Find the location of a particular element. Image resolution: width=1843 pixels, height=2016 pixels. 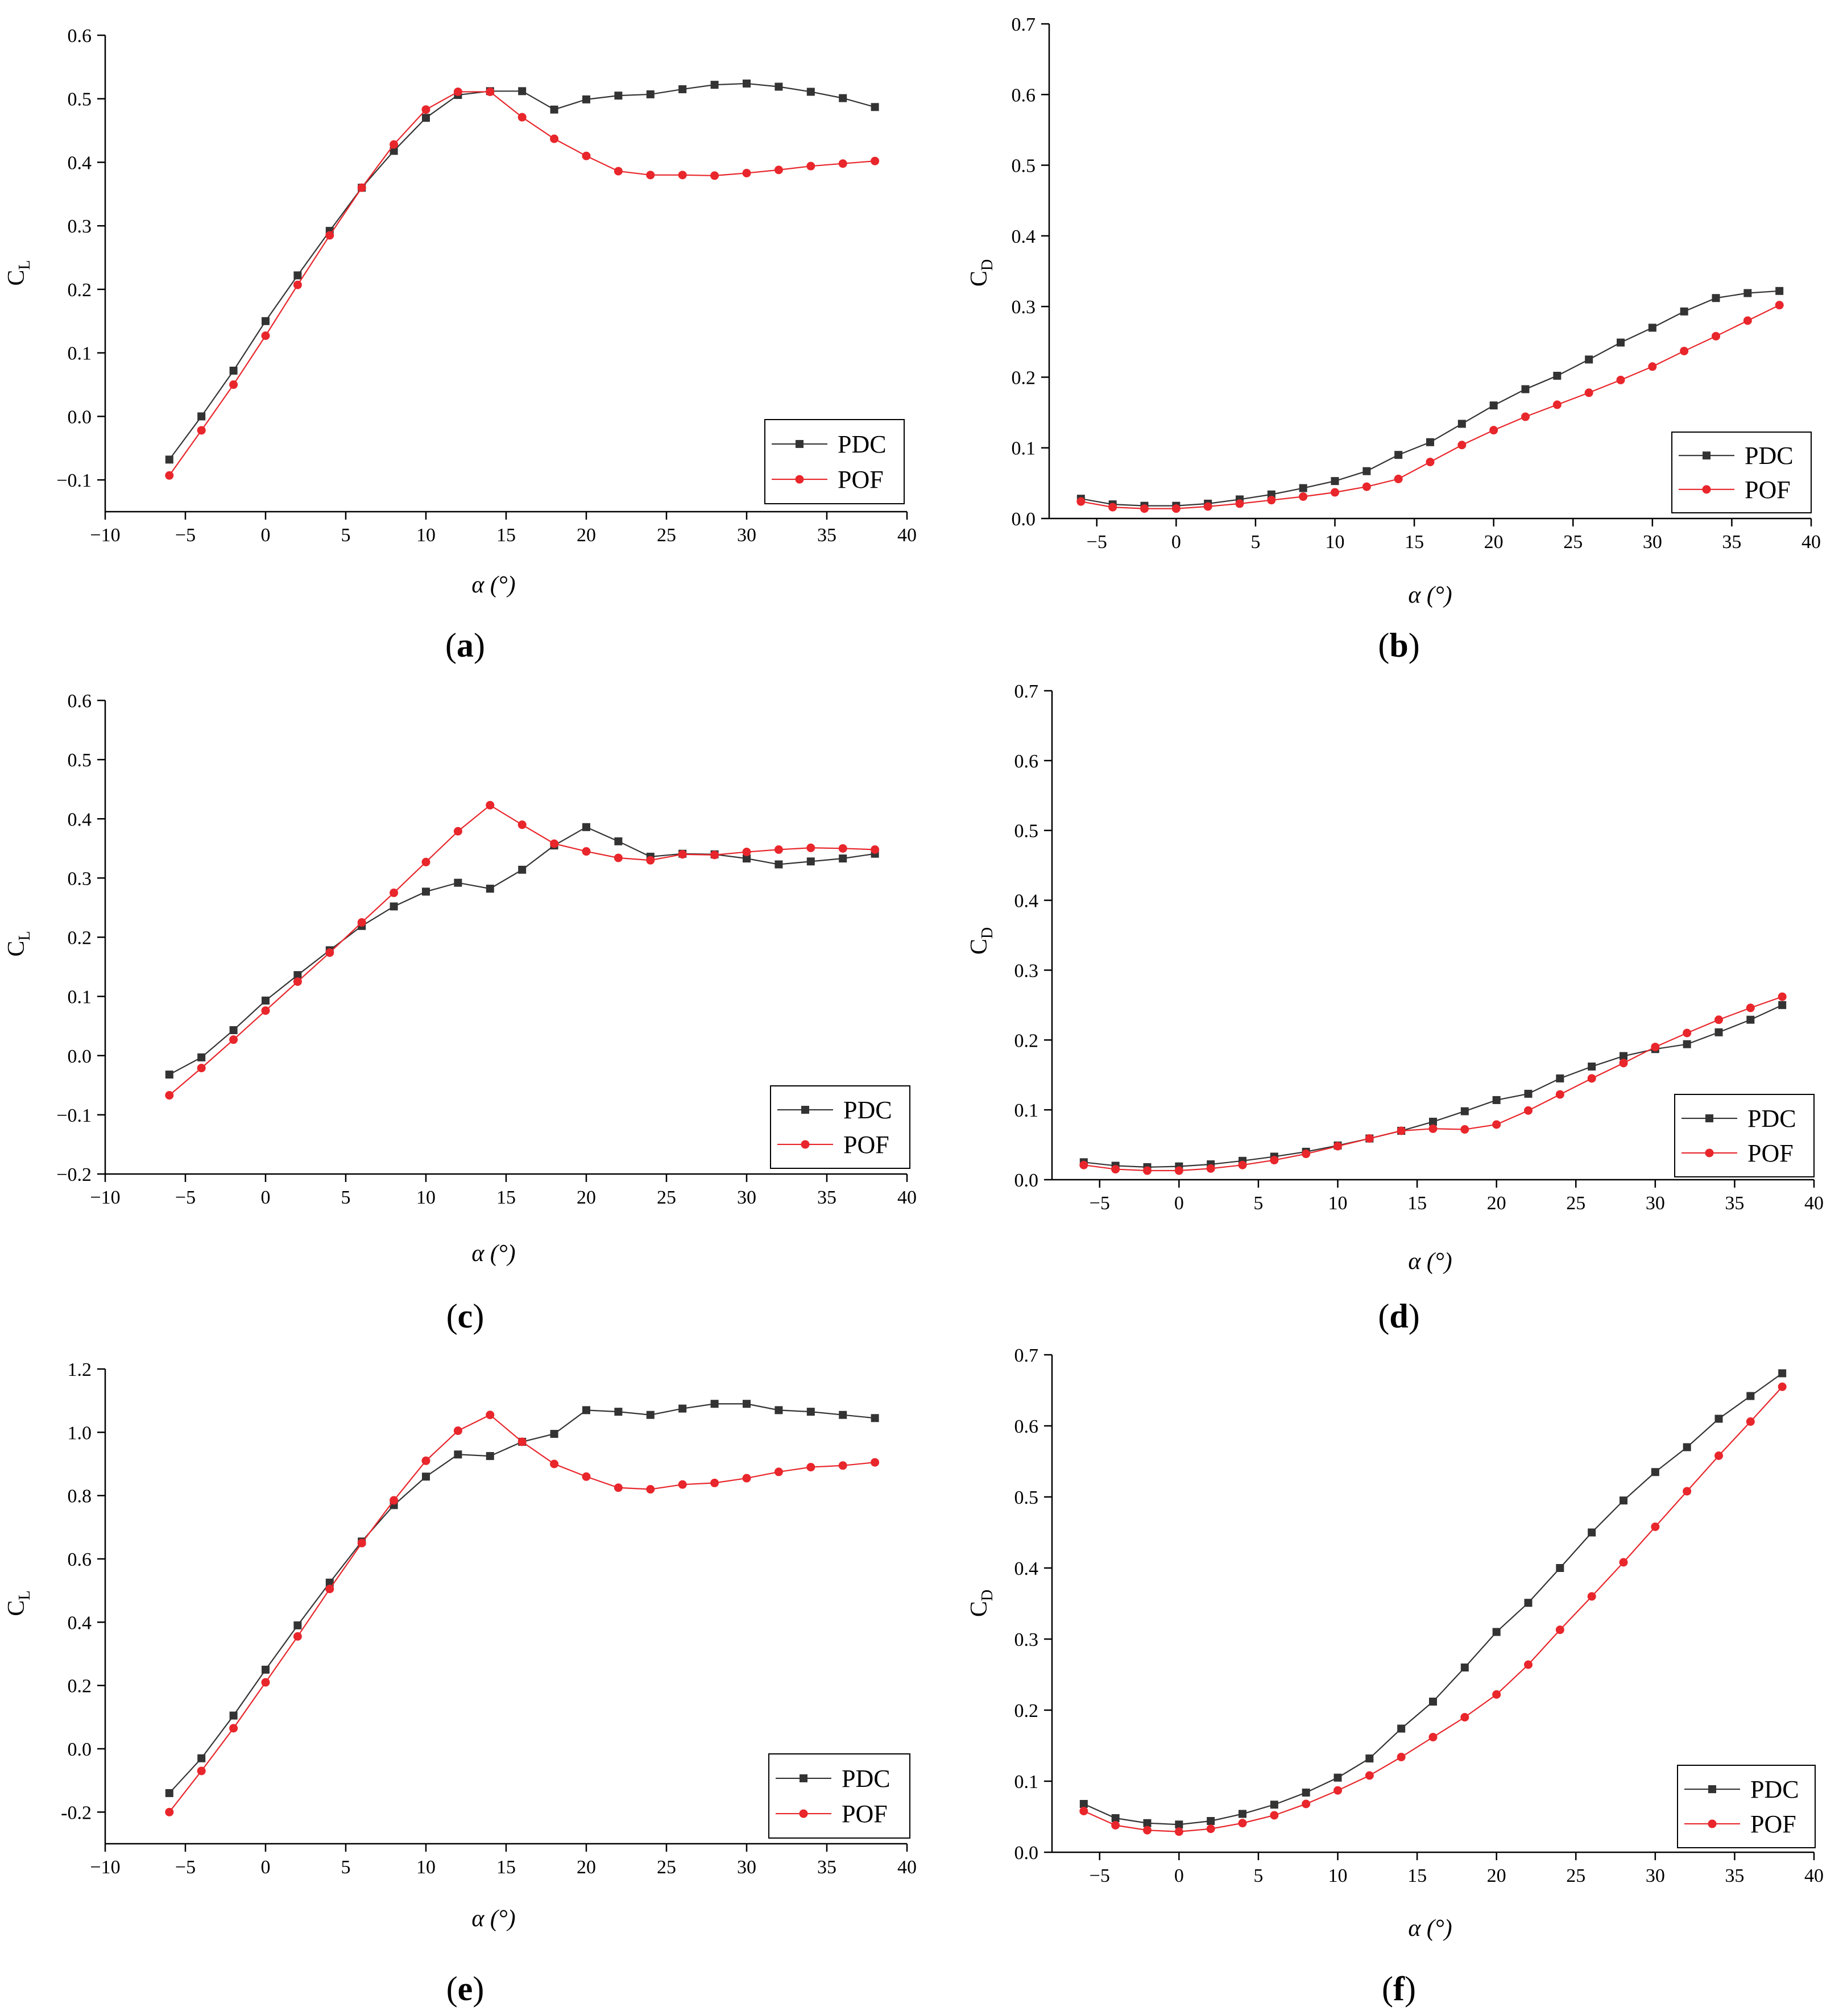

y-tick-label: 0.0 is located at coordinates (80, 1056).